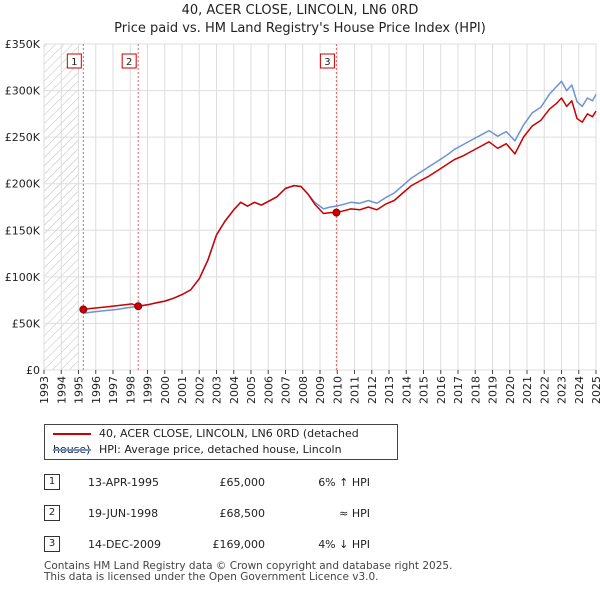 Image resolution: width=600 pixels, height=590 pixels. I want to click on transaction-number-badge: 2, so click(52, 513).